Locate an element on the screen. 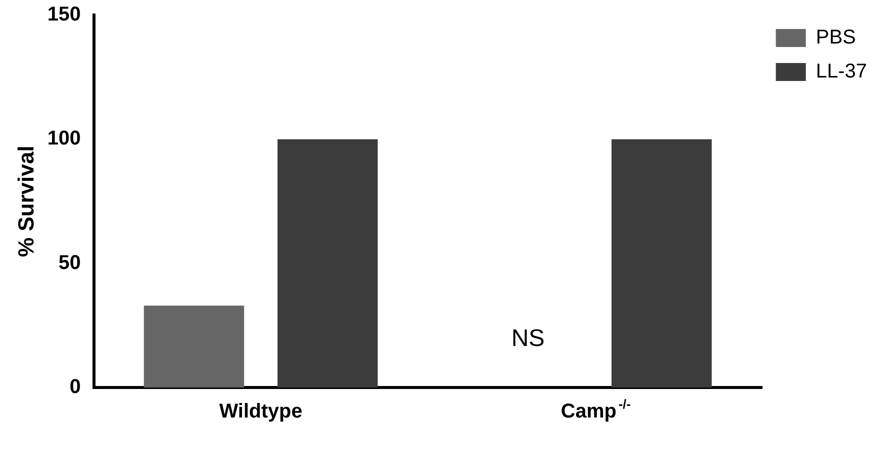 This screenshot has height=456, width=882. x-tick-label: Wildtype is located at coordinates (260, 411).